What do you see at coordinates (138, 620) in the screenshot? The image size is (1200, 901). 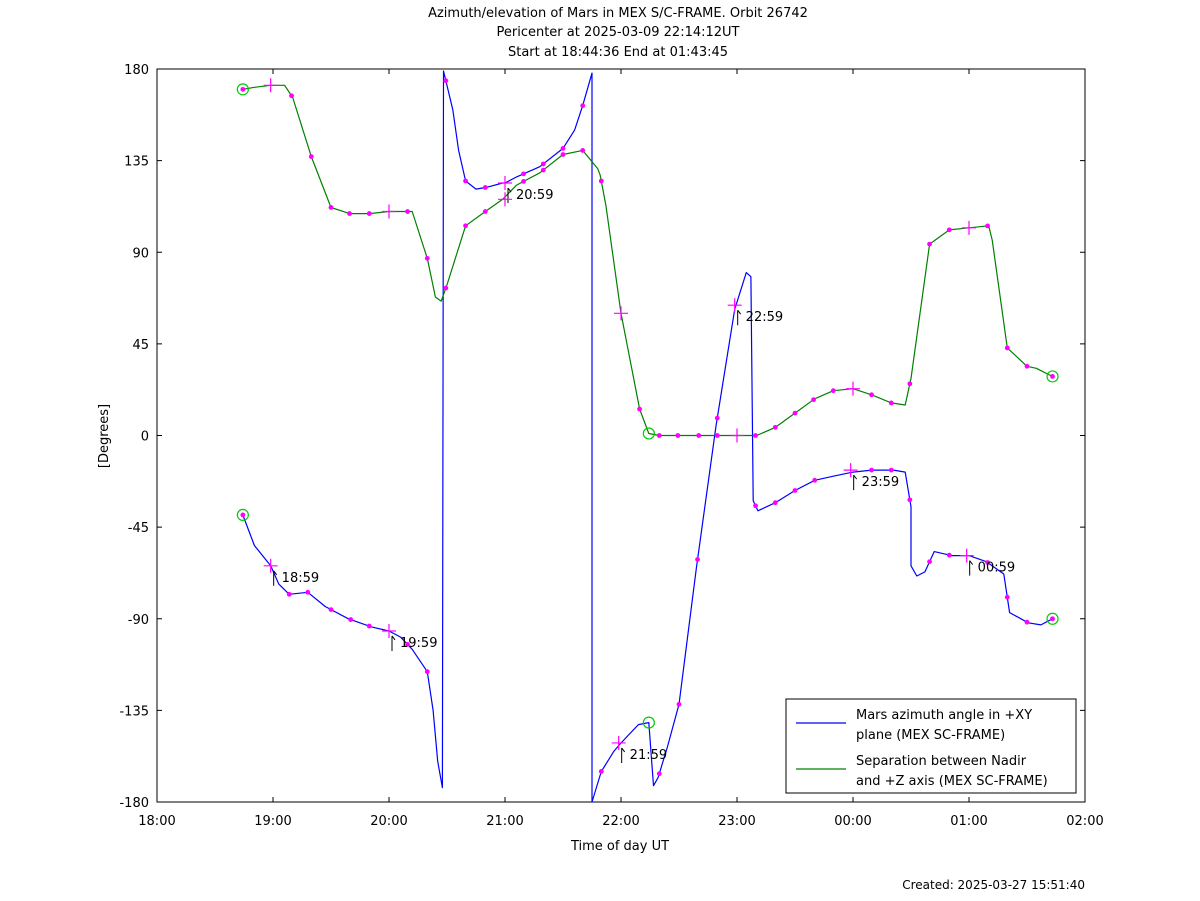 I see `y-tick-label: -90` at bounding box center [138, 620].